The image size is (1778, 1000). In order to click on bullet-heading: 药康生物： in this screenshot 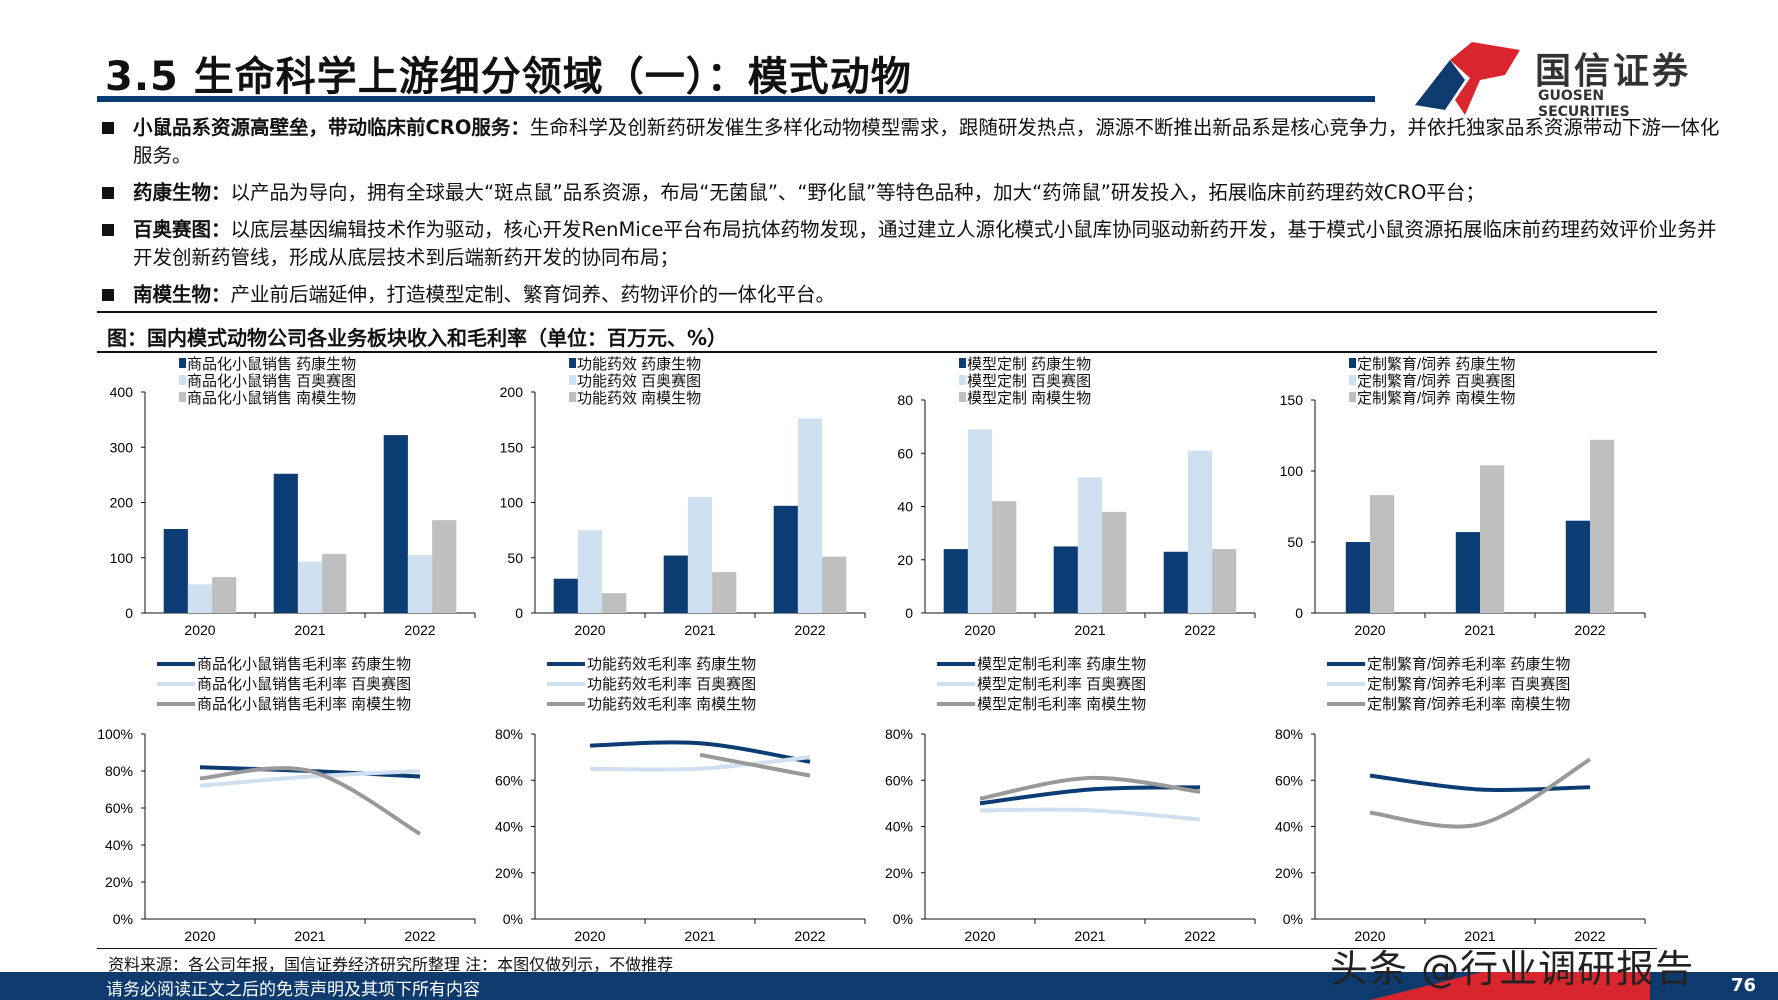, I will do `click(182, 192)`.